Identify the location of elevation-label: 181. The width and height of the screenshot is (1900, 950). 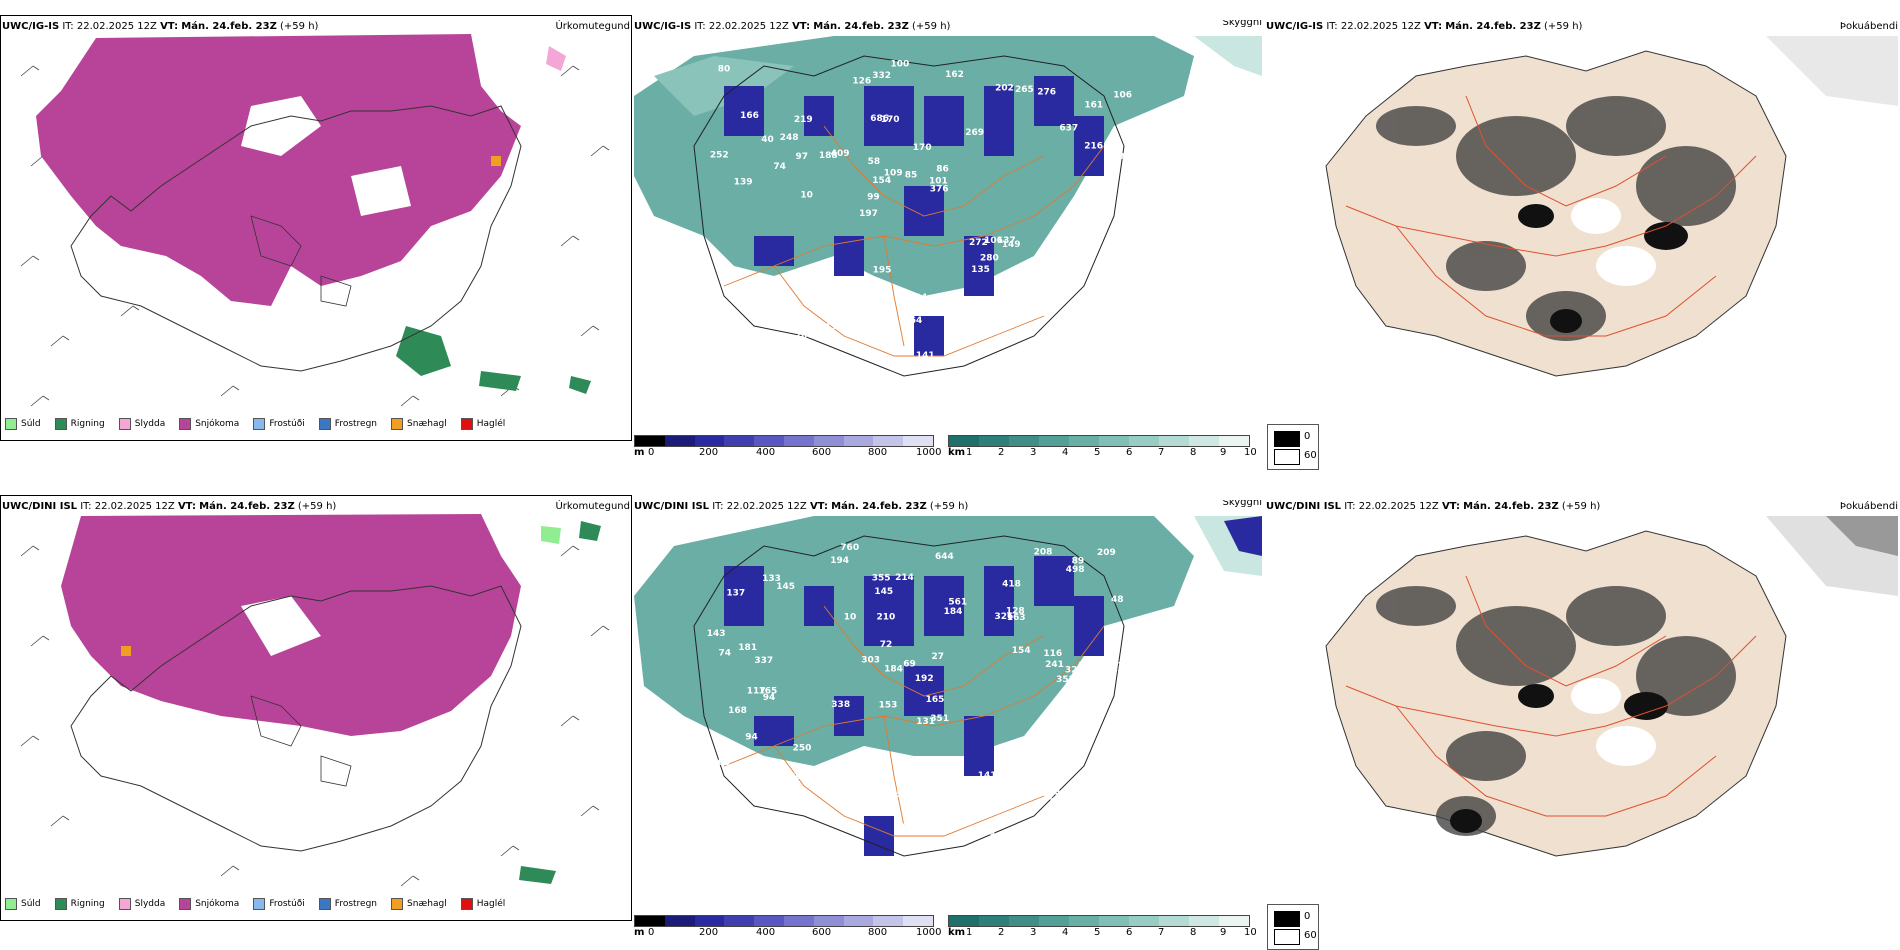
(747, 648).